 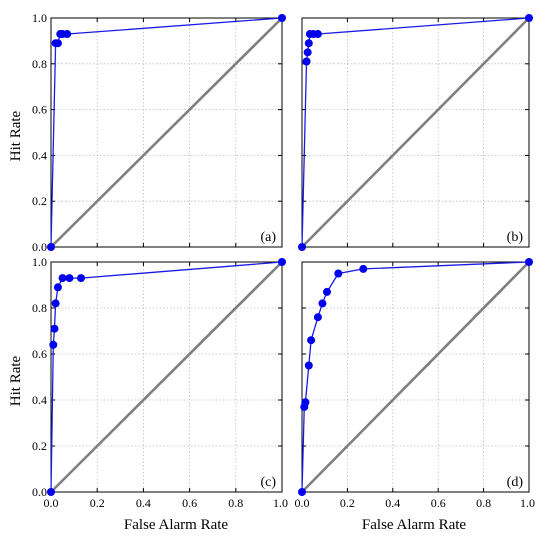 What do you see at coordinates (16, 380) in the screenshot?
I see `y-axis-label-bottom: Hit Rate` at bounding box center [16, 380].